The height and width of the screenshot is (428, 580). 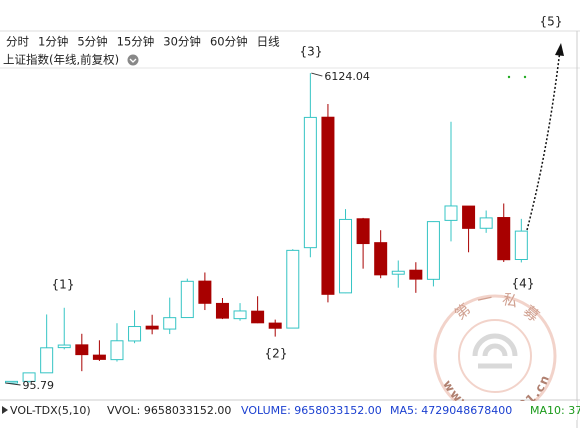 I want to click on chart-title: 上证指数(年线,前复权), so click(x=61, y=60).